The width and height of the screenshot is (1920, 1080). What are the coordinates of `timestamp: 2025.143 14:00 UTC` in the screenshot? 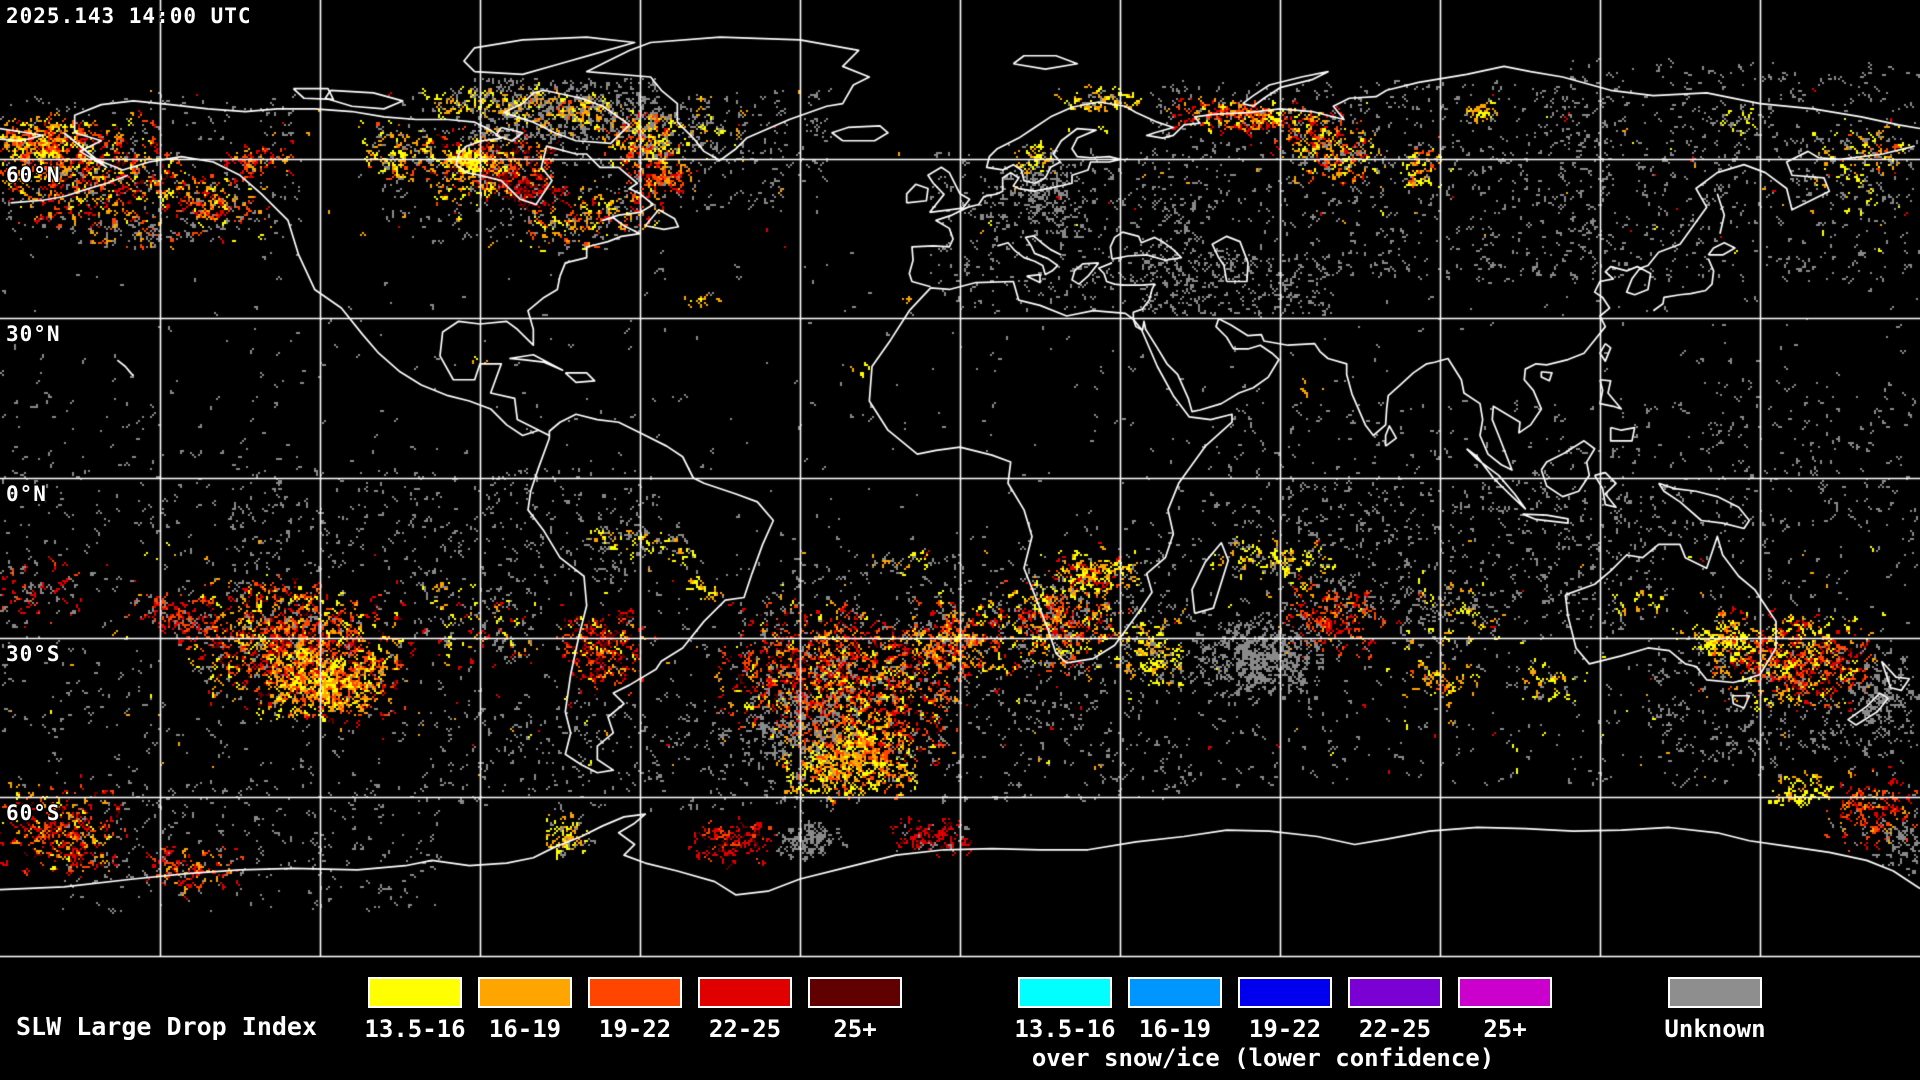 It's located at (129, 16).